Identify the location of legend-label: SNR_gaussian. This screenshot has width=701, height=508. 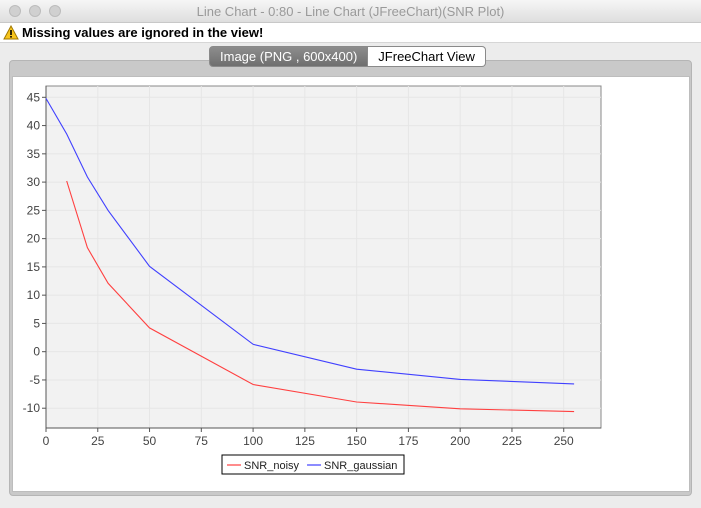
(360, 466).